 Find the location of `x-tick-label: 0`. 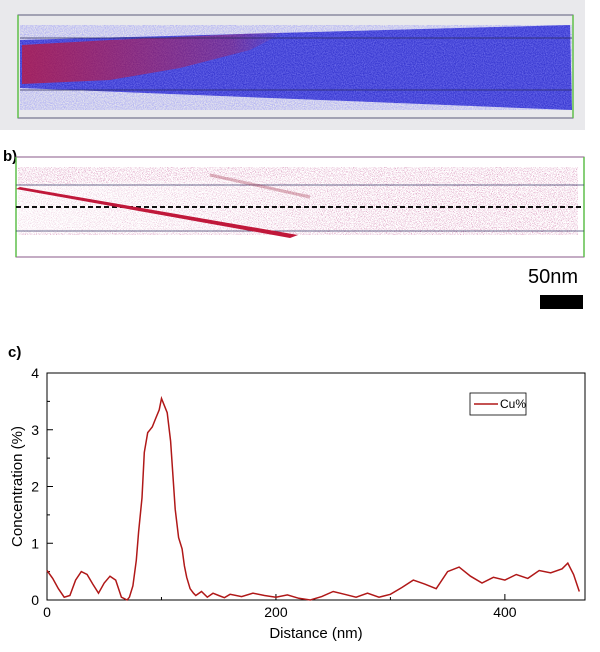

x-tick-label: 0 is located at coordinates (47, 612).